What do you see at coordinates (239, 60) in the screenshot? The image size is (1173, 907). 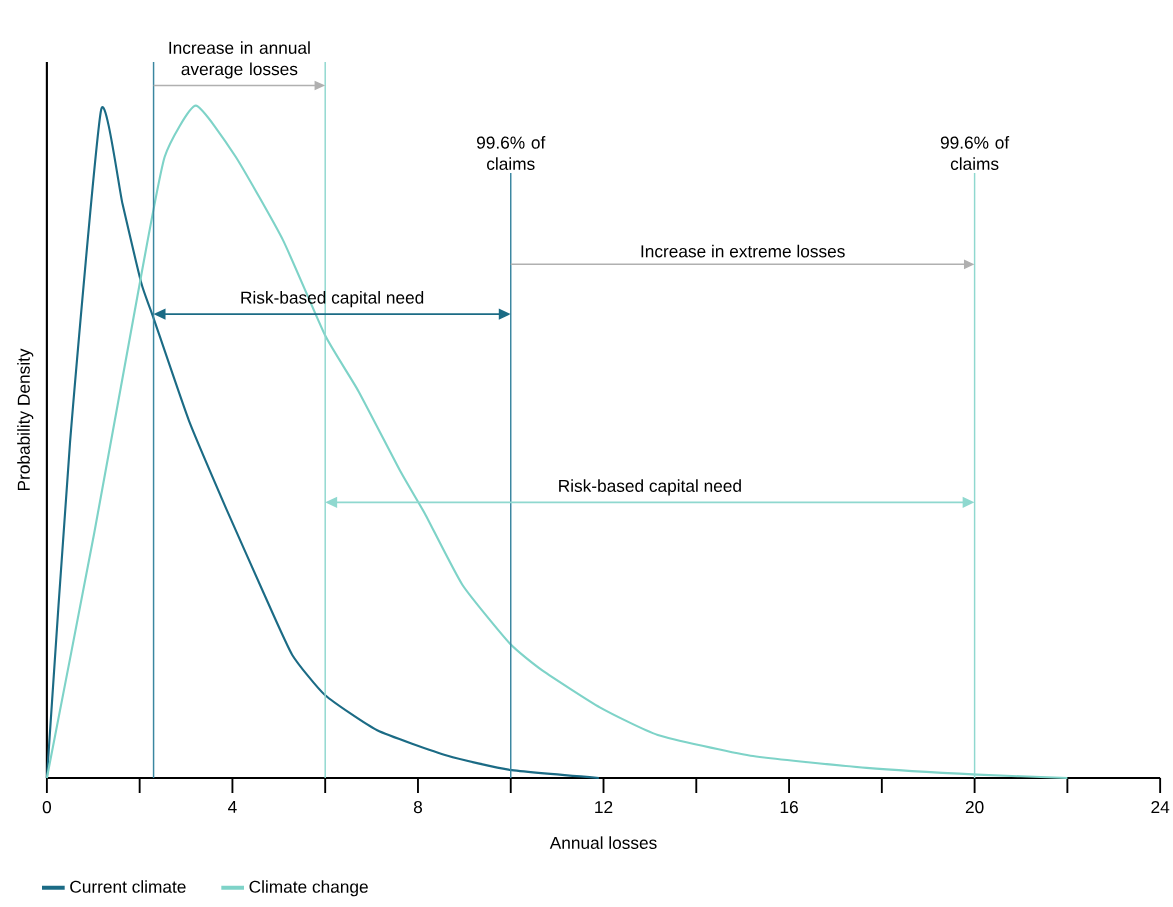 I see `text: Increase in annual average losses` at bounding box center [239, 60].